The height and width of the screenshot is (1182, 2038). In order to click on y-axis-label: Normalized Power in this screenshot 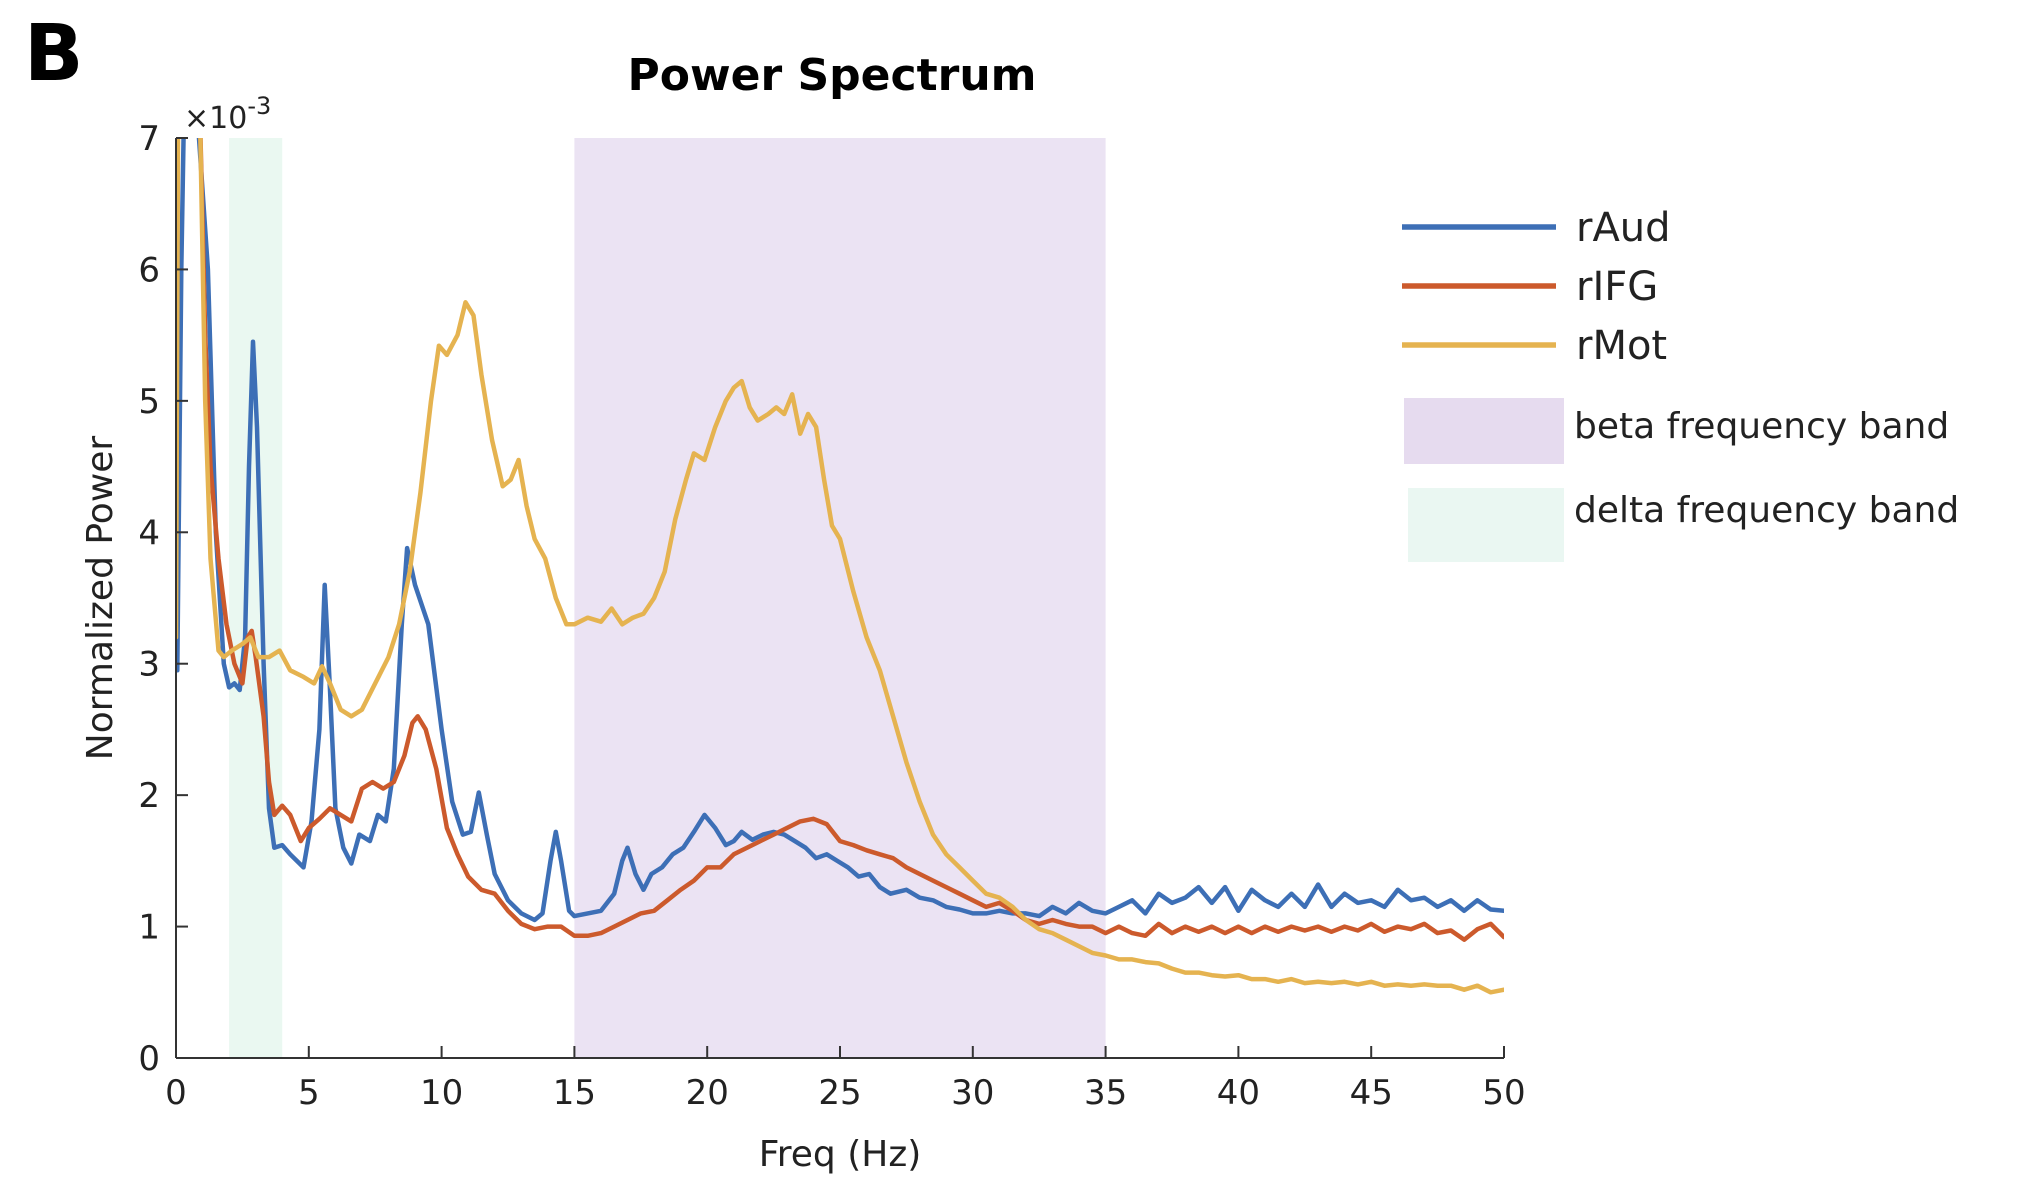, I will do `click(100, 598)`.